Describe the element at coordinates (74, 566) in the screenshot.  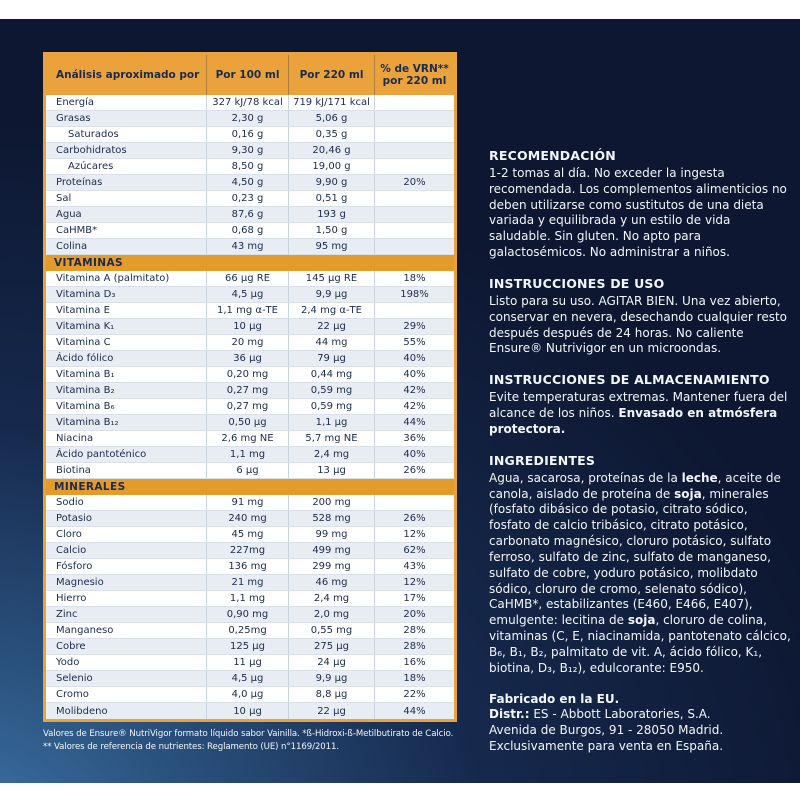
I see `cell-label: Fósforo` at that location.